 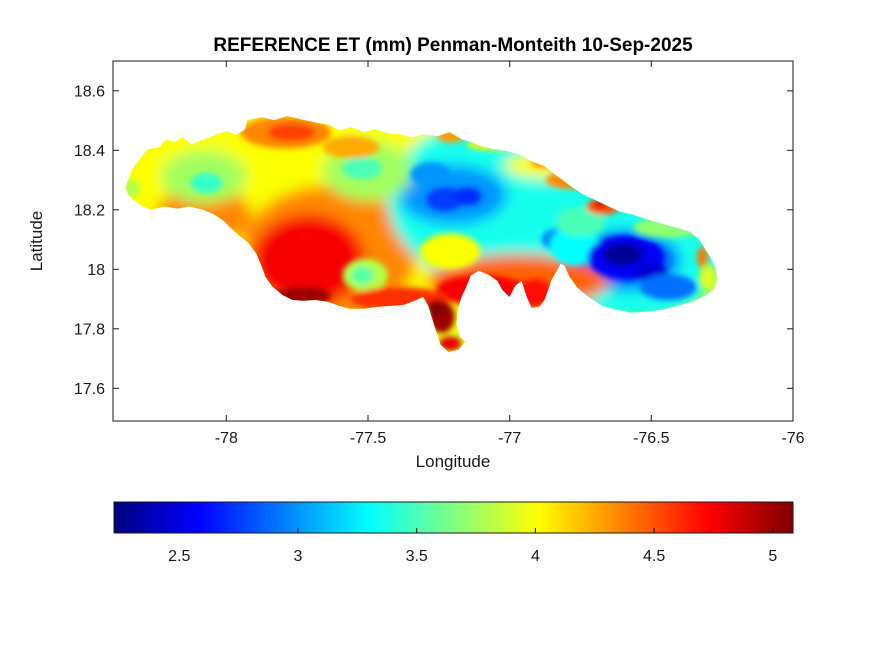 I want to click on colorbar-tick-label: 3.5, so click(x=417, y=556).